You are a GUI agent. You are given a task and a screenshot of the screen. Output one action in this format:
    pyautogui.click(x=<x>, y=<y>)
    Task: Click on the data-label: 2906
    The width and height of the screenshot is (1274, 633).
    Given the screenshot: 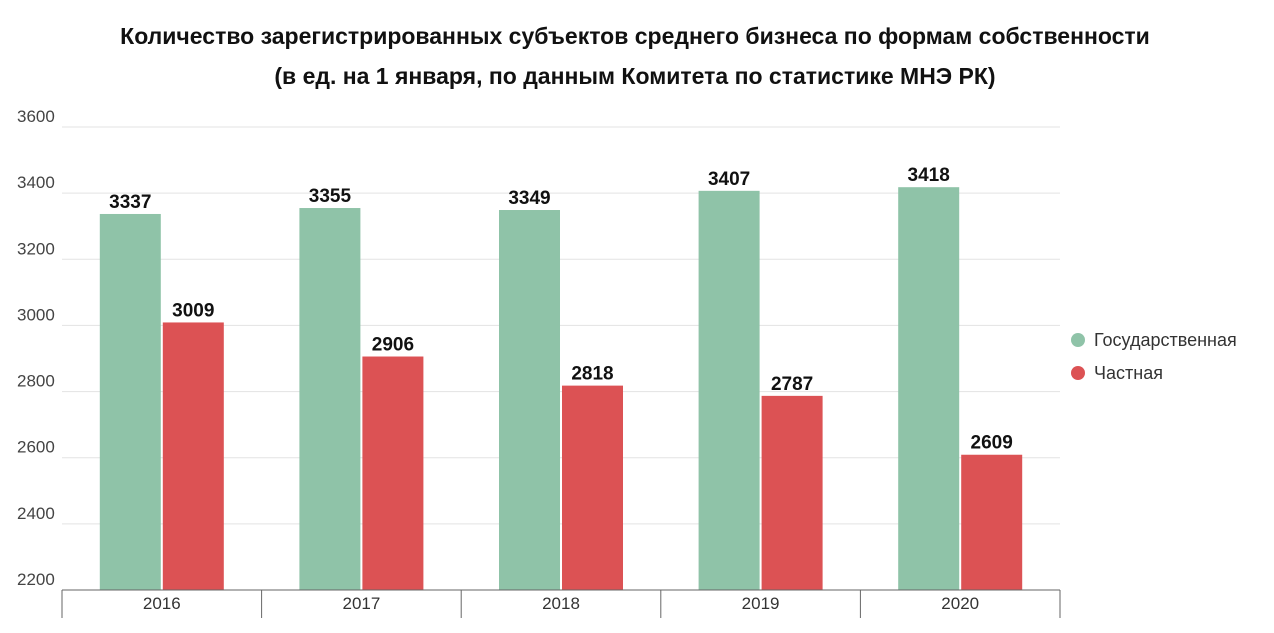 What is the action you would take?
    pyautogui.click(x=393, y=345)
    